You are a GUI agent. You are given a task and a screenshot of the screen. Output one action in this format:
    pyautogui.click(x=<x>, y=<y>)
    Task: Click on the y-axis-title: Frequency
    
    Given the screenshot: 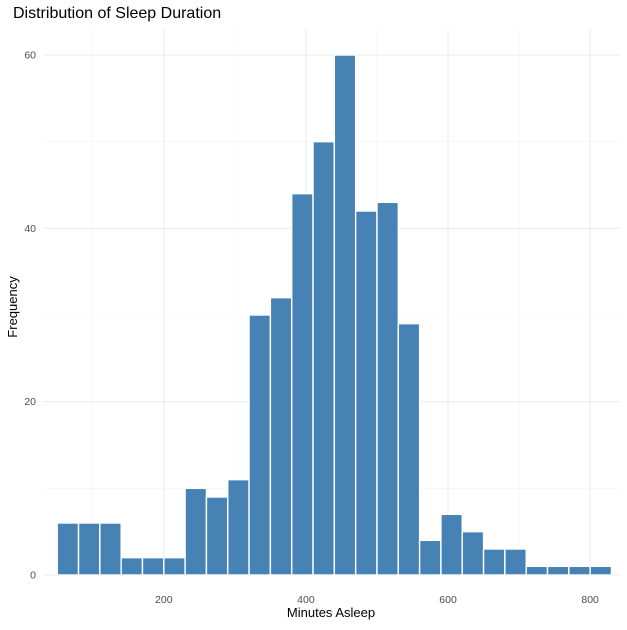 What is the action you would take?
    pyautogui.click(x=12, y=307)
    